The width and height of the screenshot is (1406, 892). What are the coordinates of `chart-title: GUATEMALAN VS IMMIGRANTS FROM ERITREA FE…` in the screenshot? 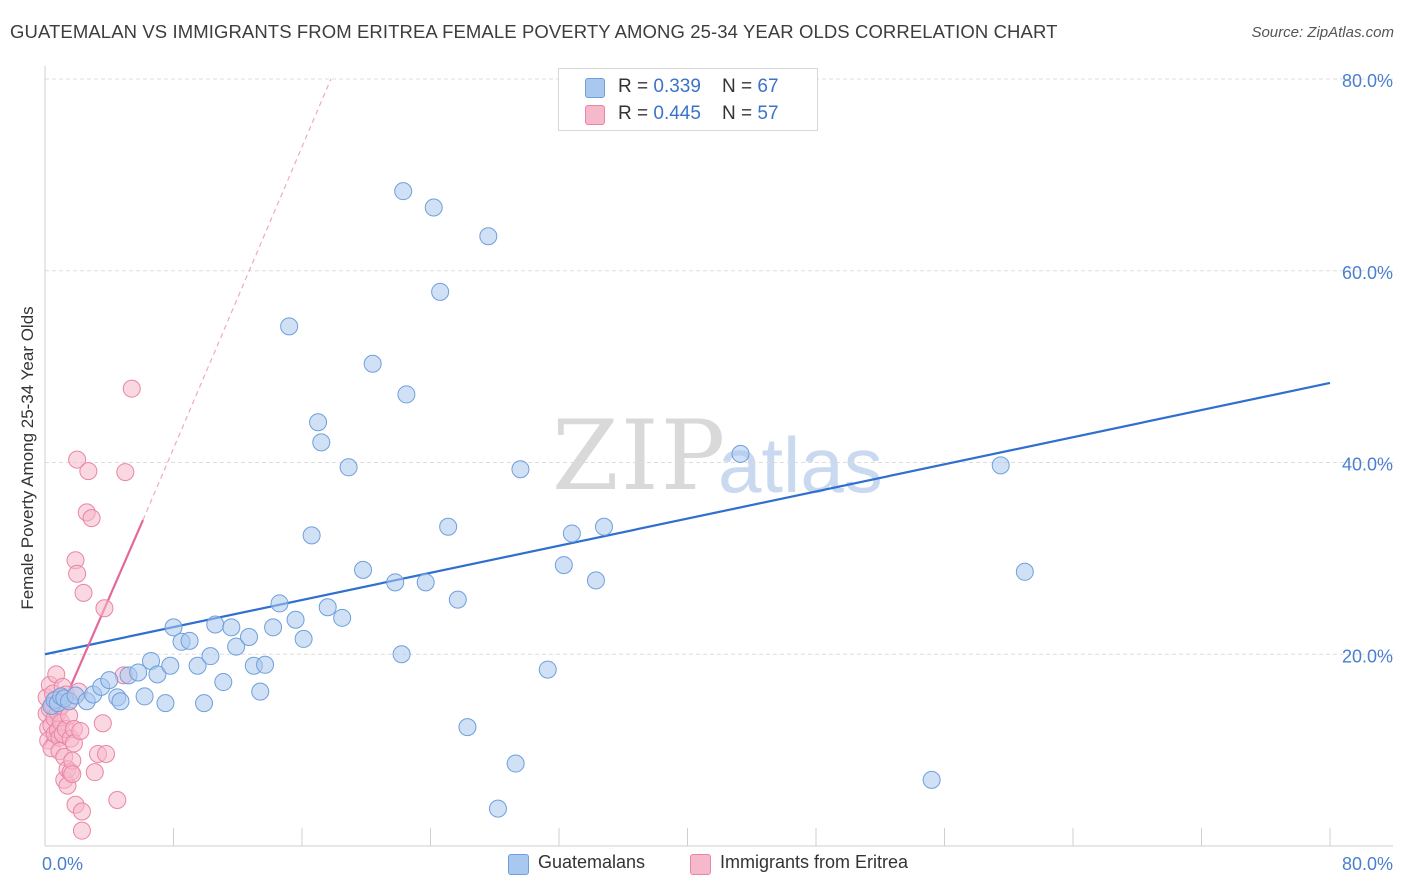 It's located at (534, 31).